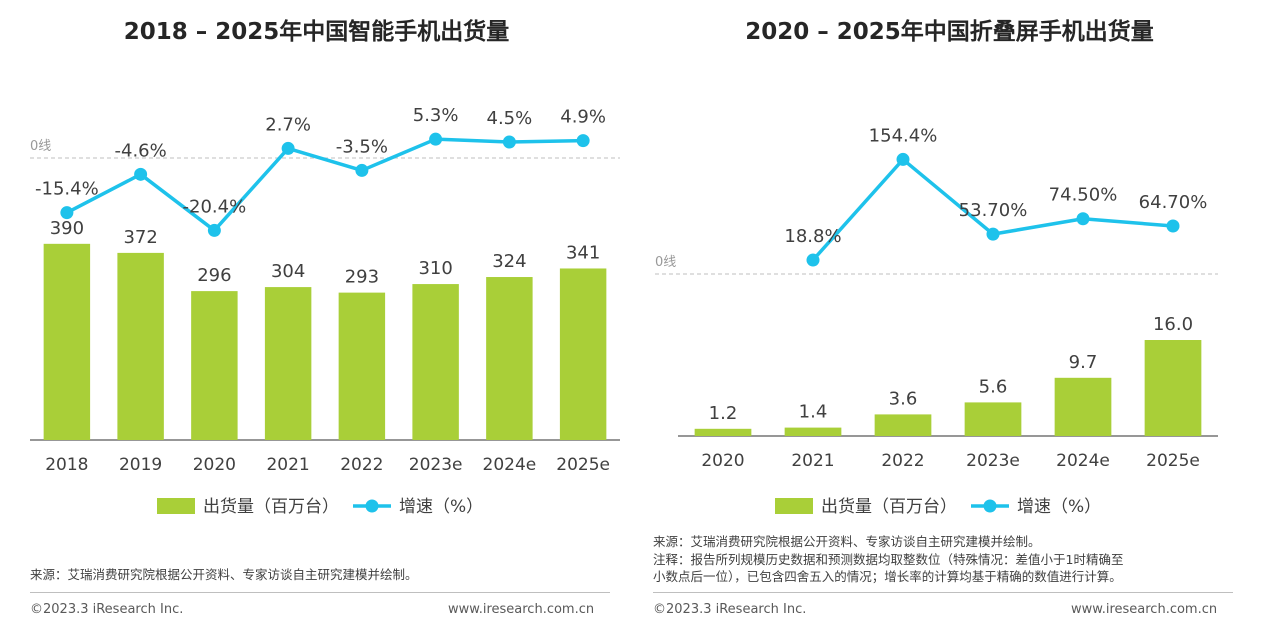 Image resolution: width=1266 pixels, height=629 pixels. I want to click on growth-label-2023e: 53.70%, so click(993, 210).